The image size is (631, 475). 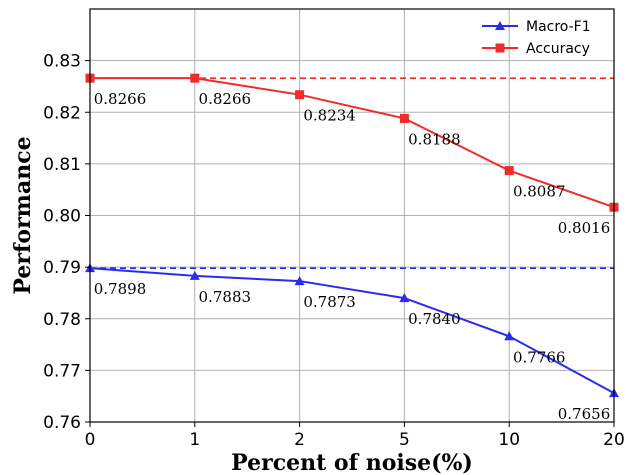 What do you see at coordinates (509, 440) in the screenshot?
I see `x-tick-label: 10` at bounding box center [509, 440].